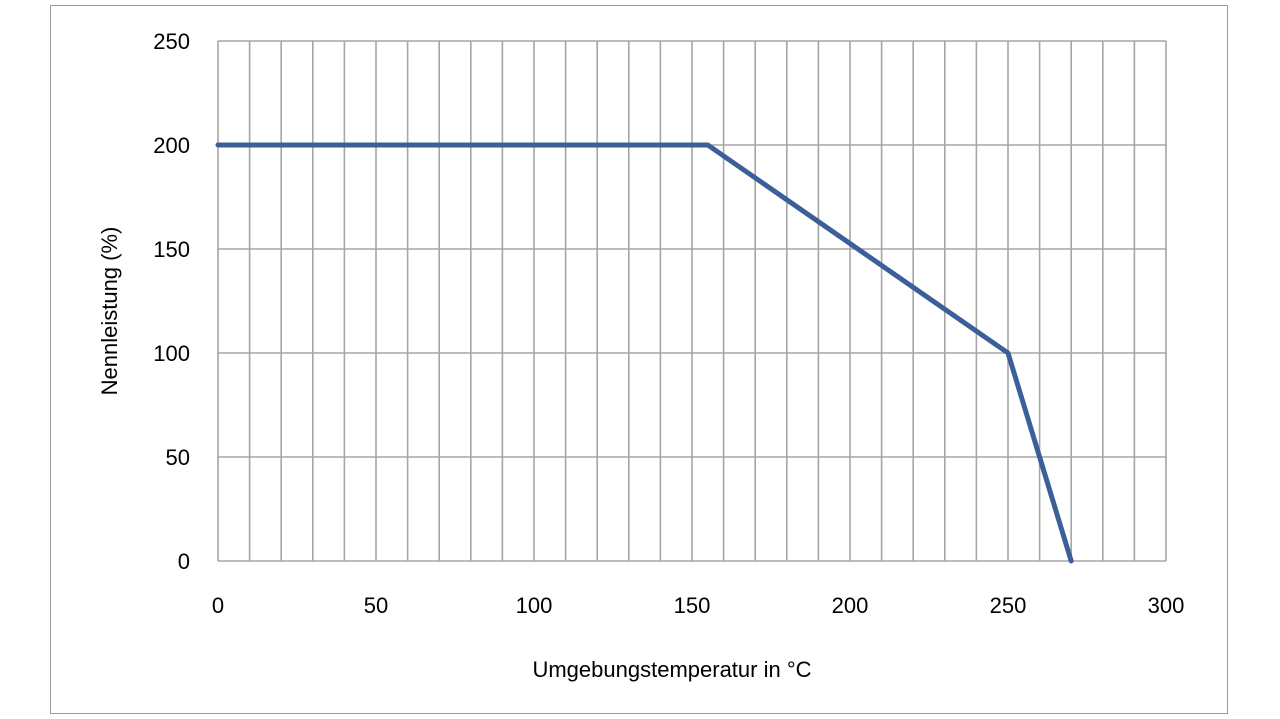 This screenshot has width=1280, height=719. Describe the element at coordinates (171, 249) in the screenshot. I see `y-tick-label: 150` at that location.